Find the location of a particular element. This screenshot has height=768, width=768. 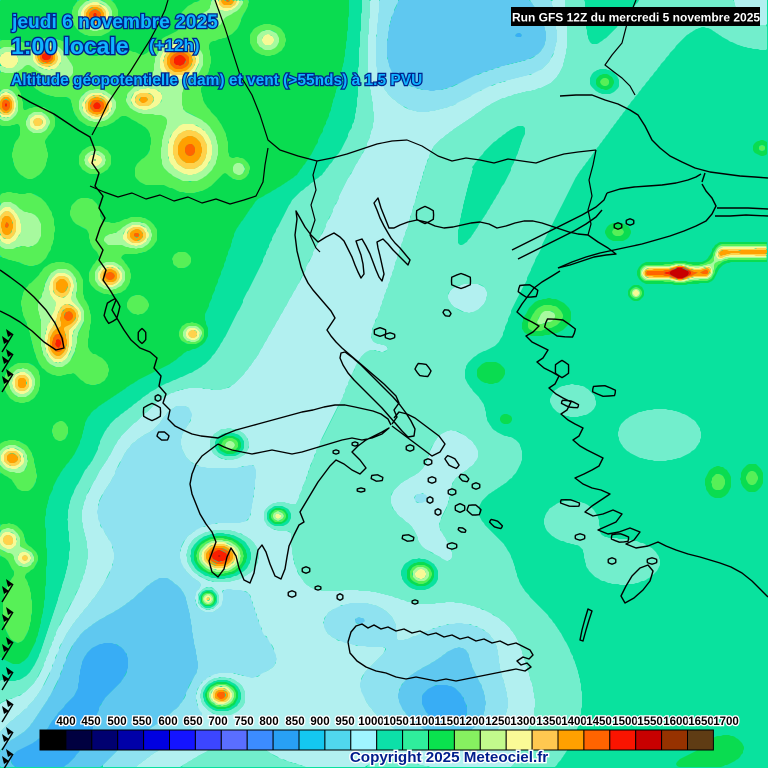

svg-text: 1000 is located at coordinates (371, 722).